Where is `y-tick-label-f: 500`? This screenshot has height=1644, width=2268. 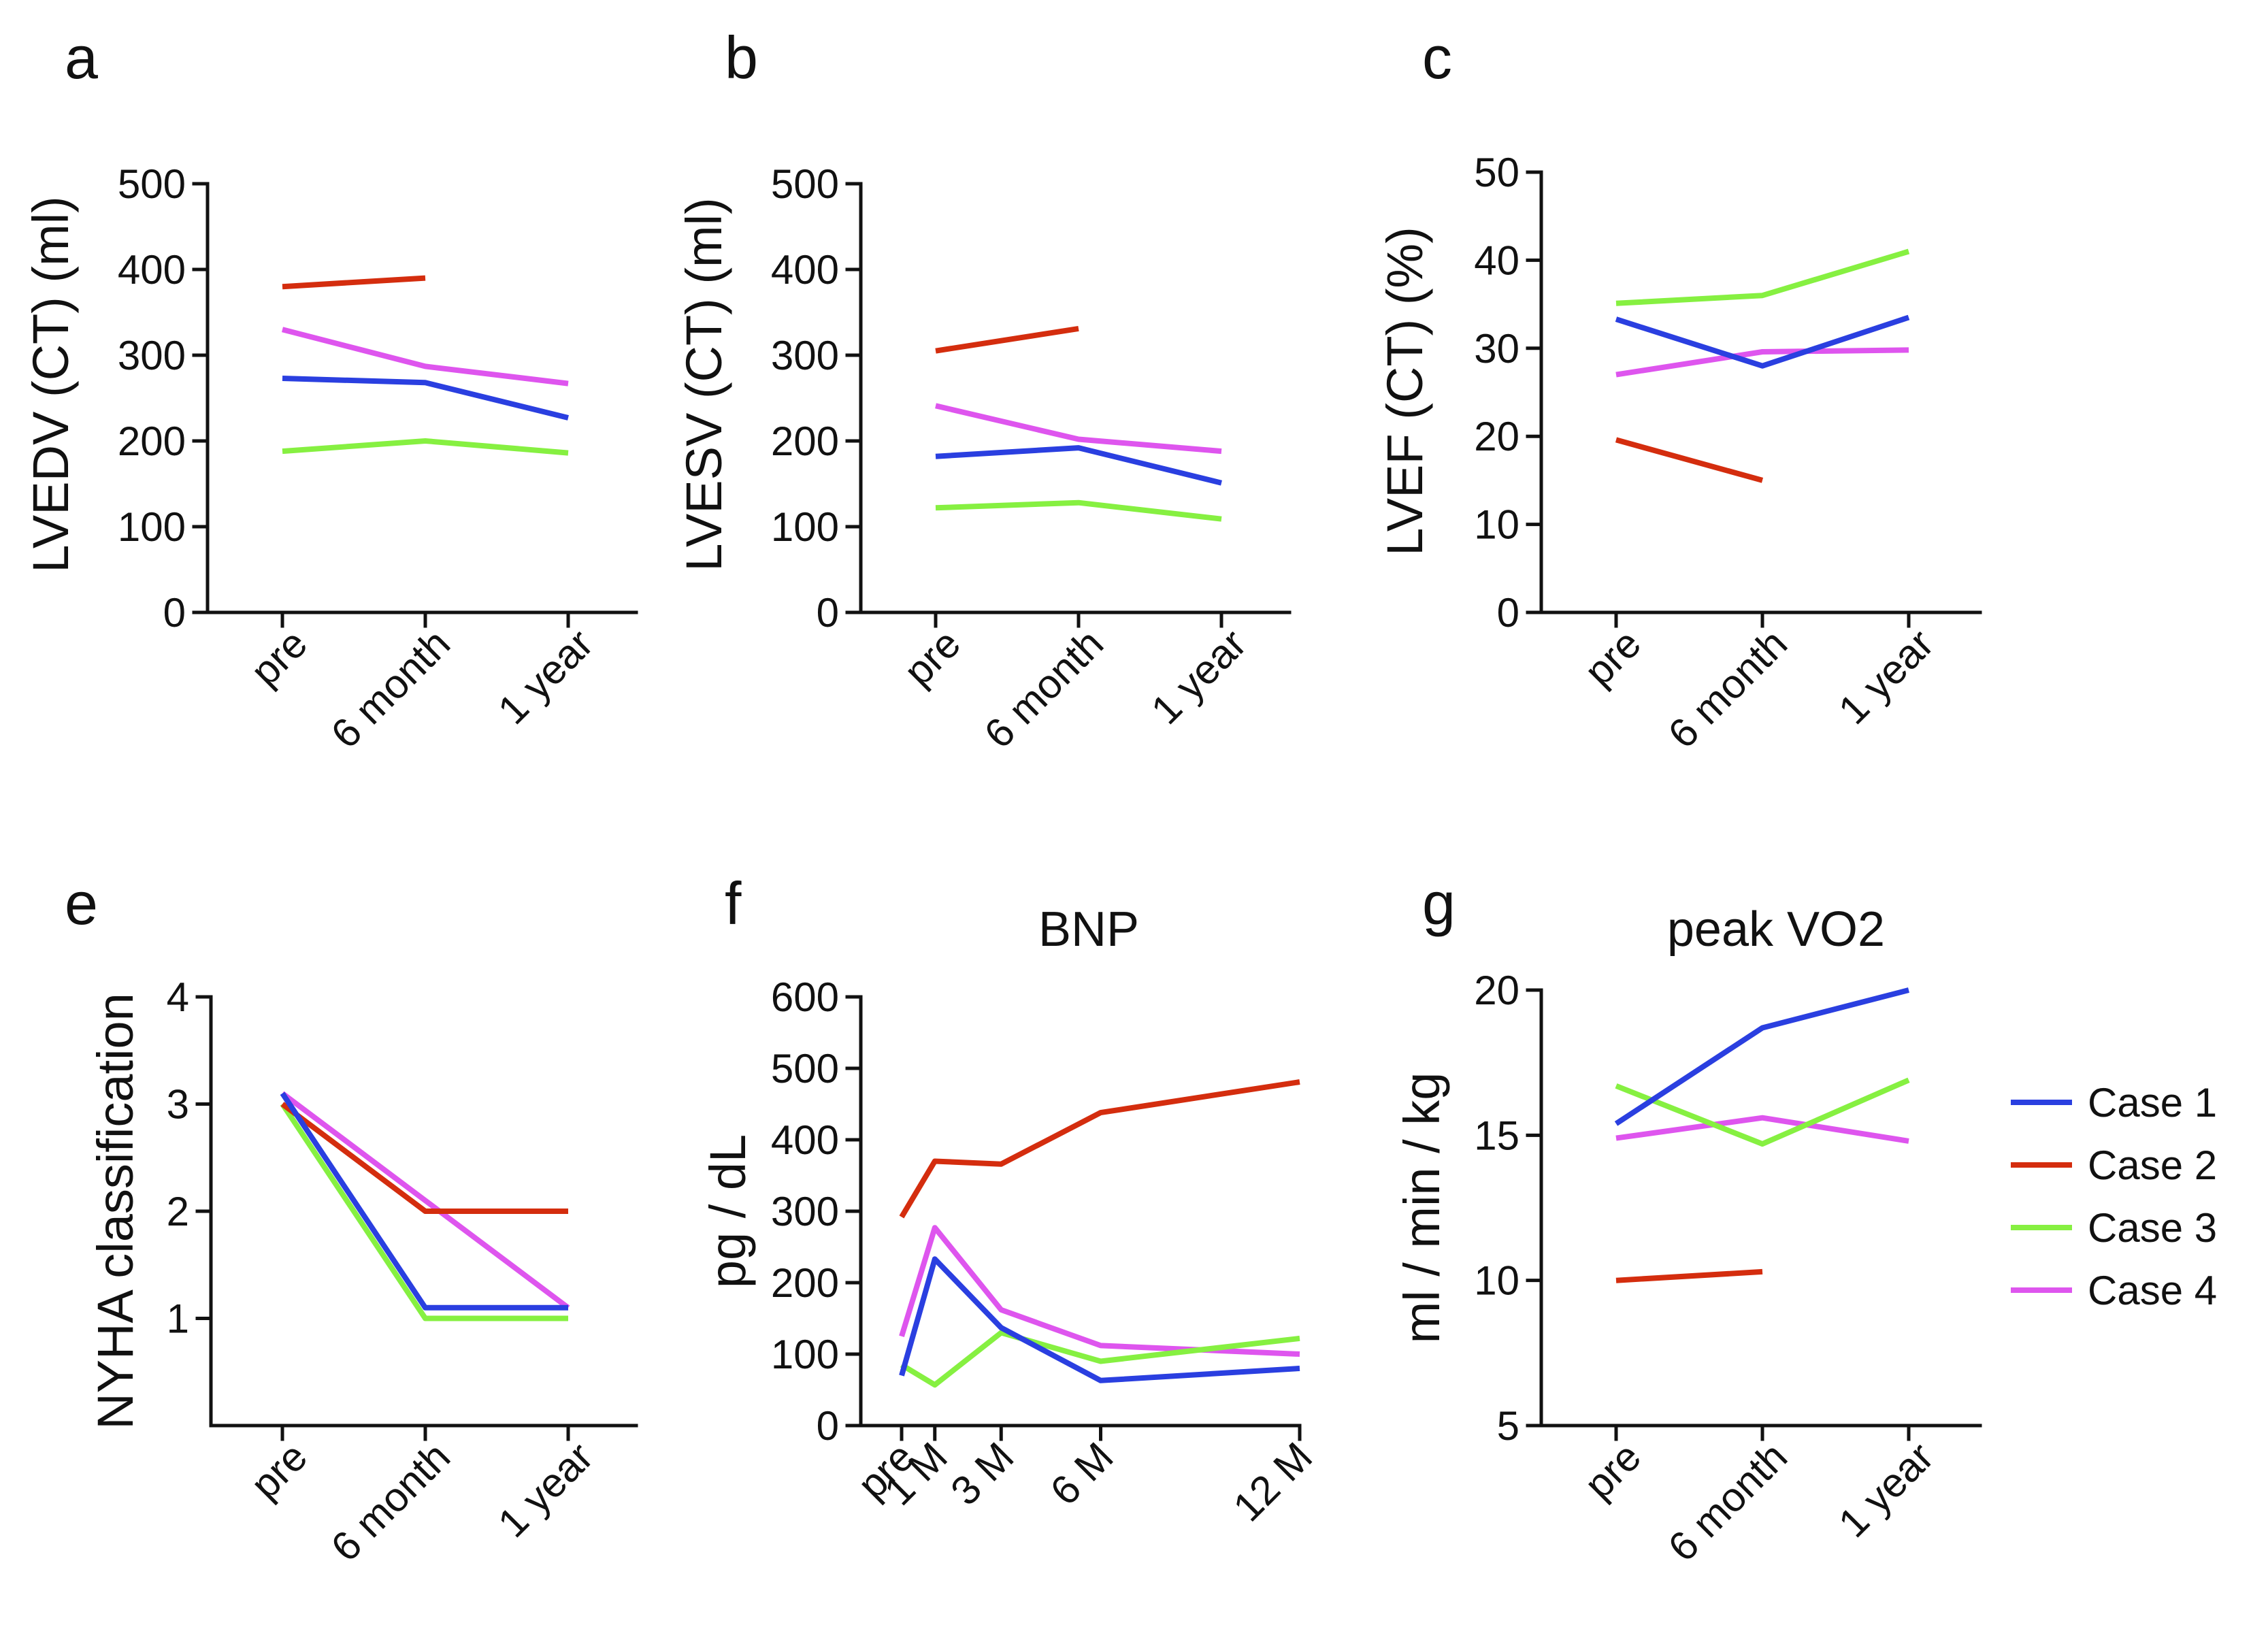
y-tick-label-f: 500 is located at coordinates (805, 1068).